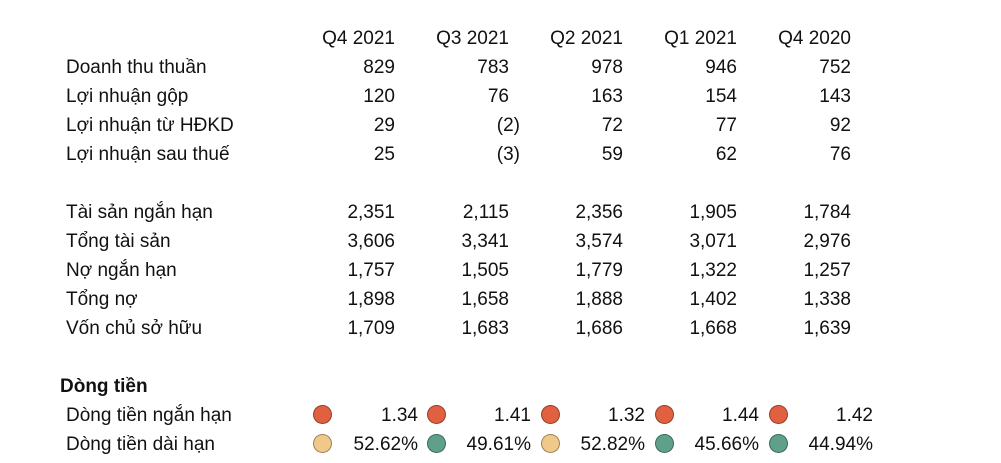 The width and height of the screenshot is (1001, 463). Describe the element at coordinates (384, 125) in the screenshot. I see `cell-value: 29` at that location.